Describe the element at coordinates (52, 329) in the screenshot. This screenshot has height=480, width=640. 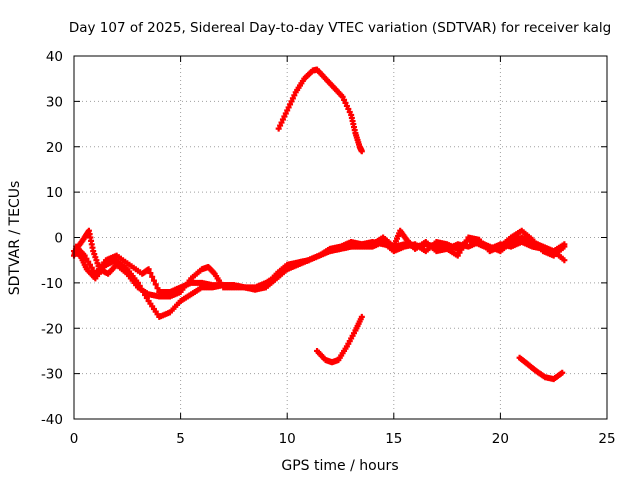
I see `y-tick-label: -20` at that location.